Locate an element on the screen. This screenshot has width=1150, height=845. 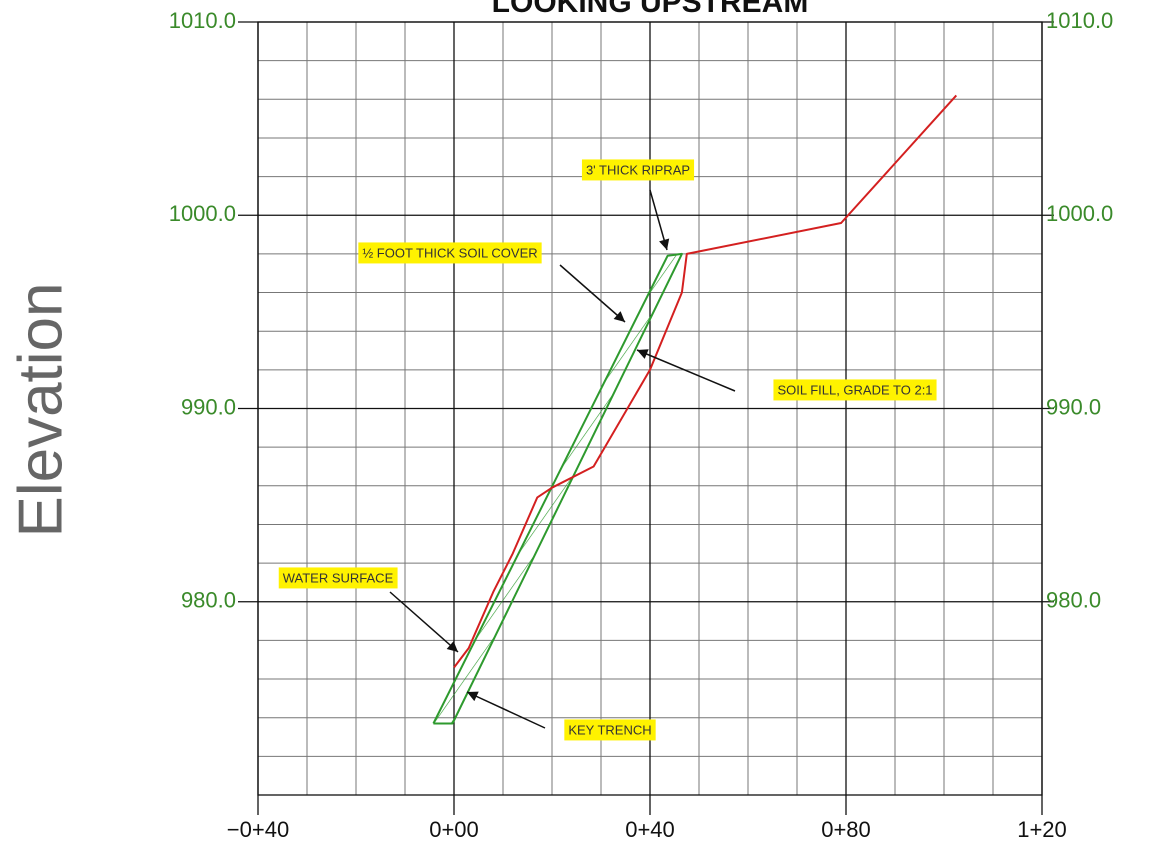
annotation: WATER SURFACE is located at coordinates (338, 577).